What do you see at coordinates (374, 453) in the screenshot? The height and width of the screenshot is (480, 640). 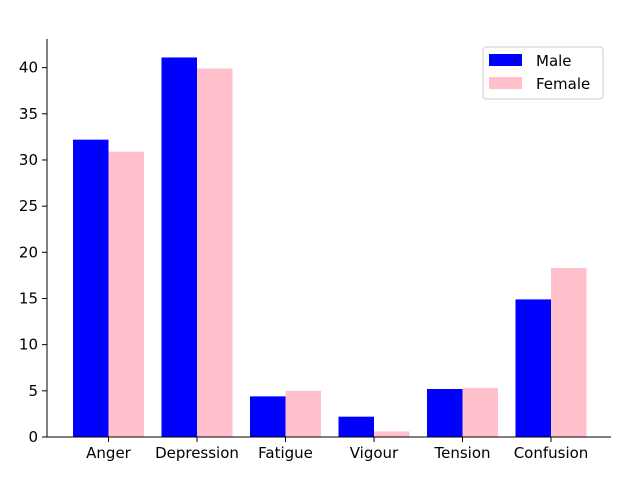 I see `x-tick-label-vigour: Vigour` at bounding box center [374, 453].